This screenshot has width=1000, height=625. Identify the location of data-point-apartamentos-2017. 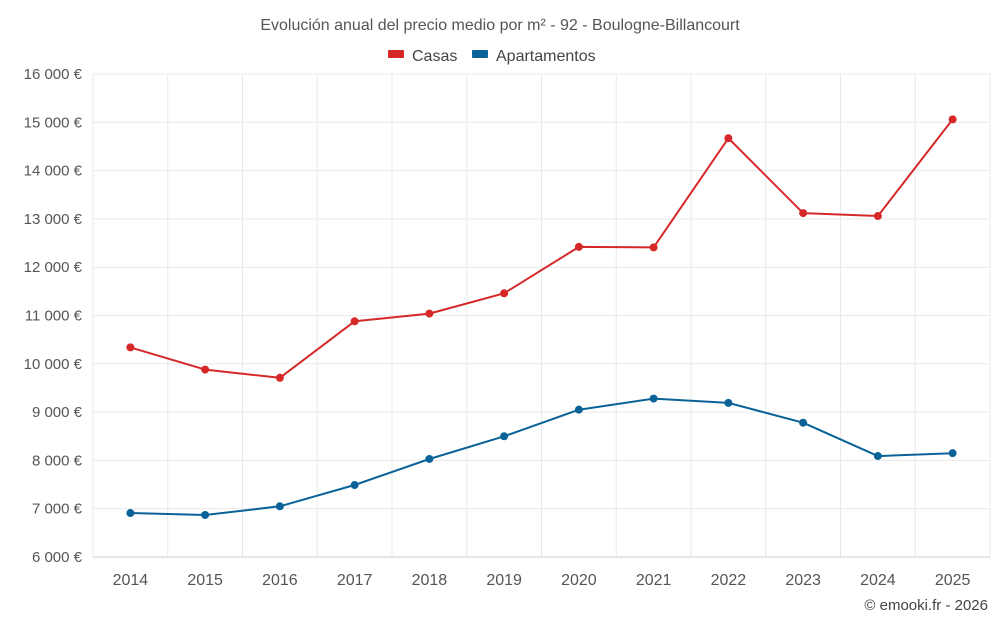
(354, 485).